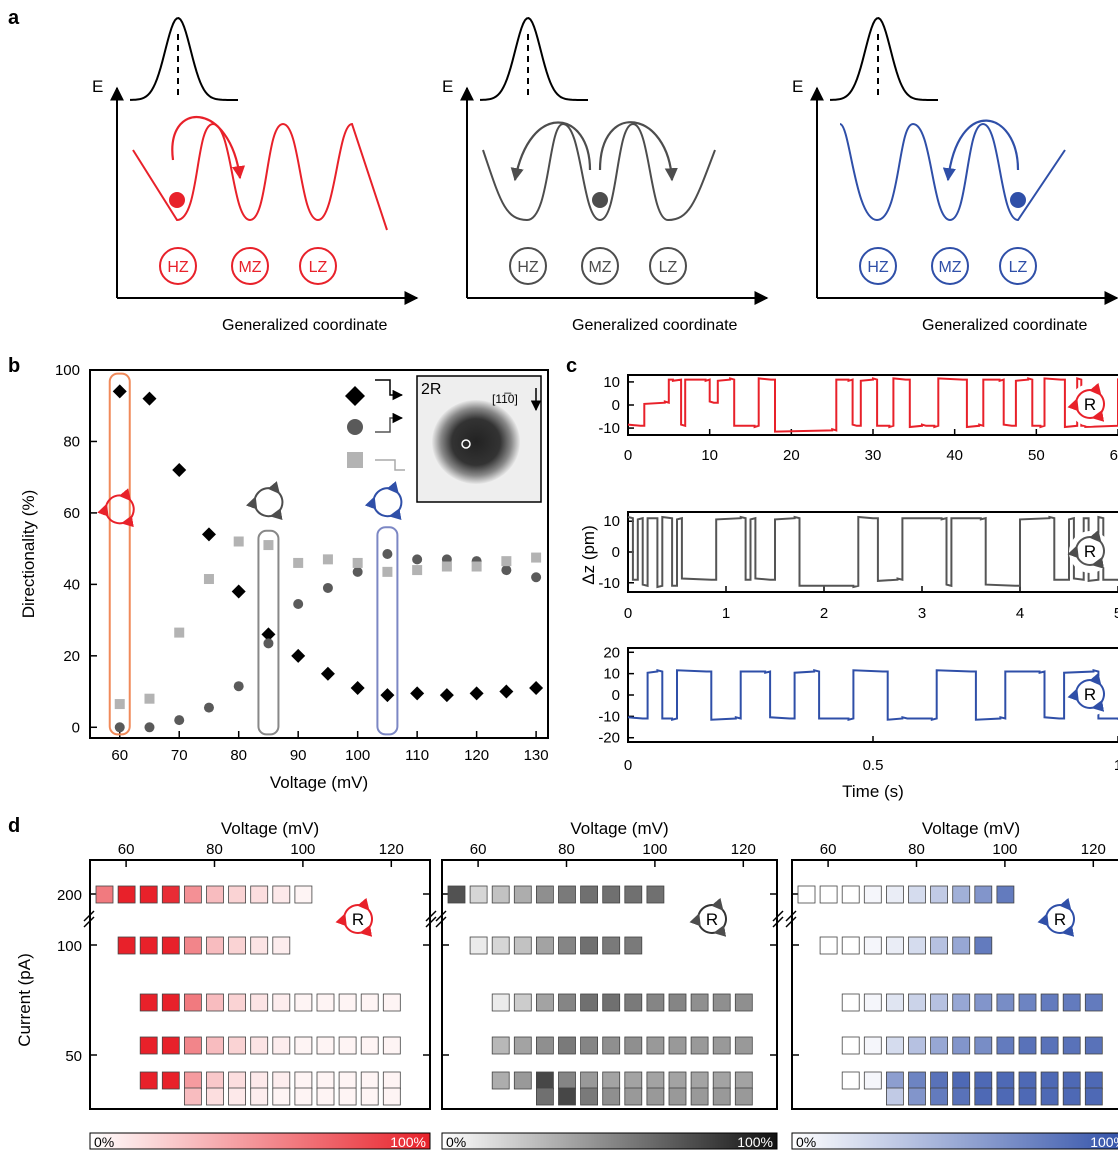 The height and width of the screenshot is (1151, 1118). What do you see at coordinates (824, 613) in the screenshot?
I see `x-tick-label: 2` at bounding box center [824, 613].